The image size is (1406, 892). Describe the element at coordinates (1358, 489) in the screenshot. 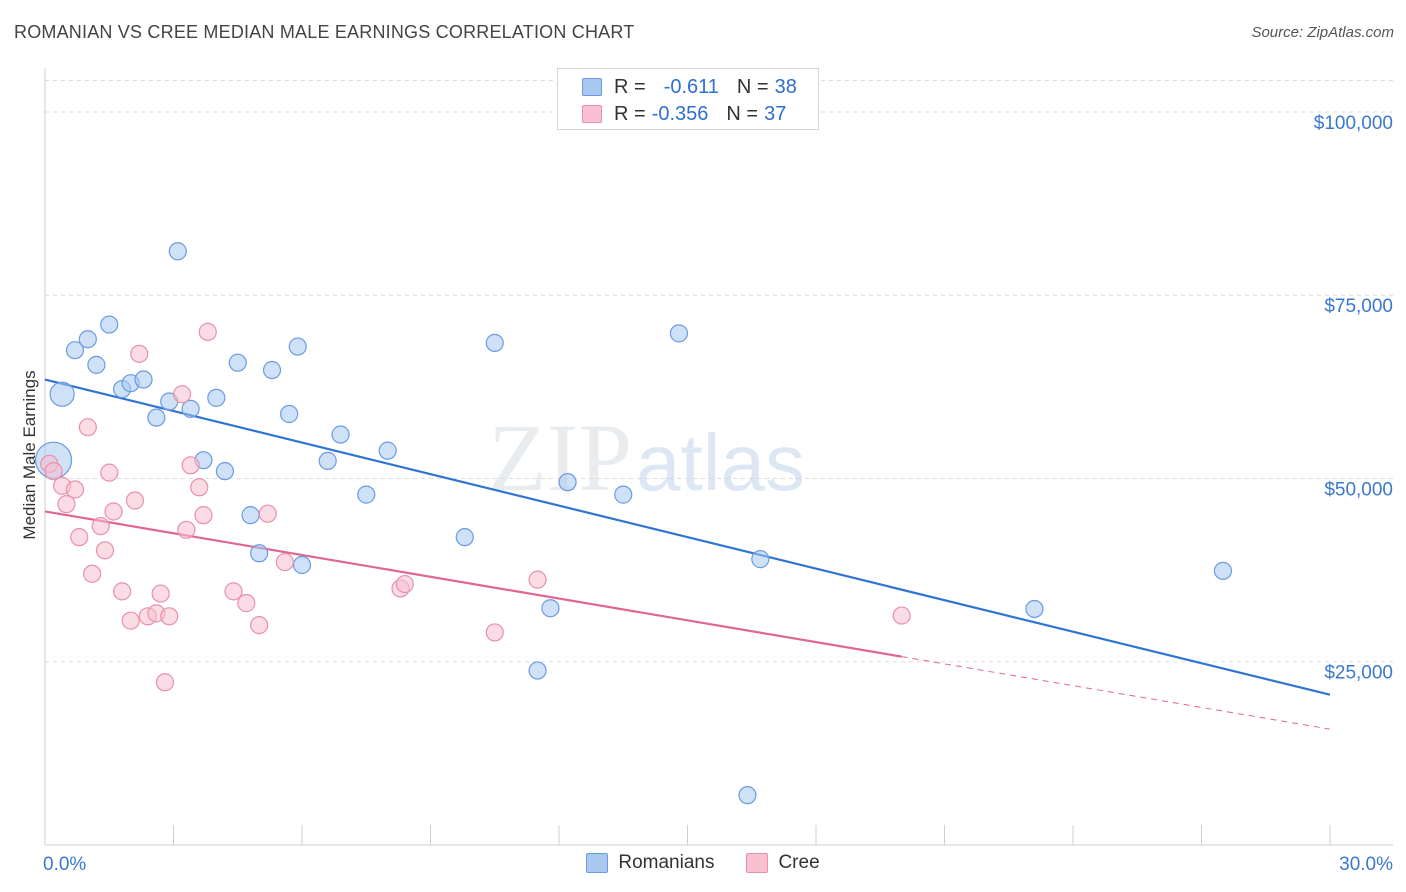

I see `y-tick-label: $50,000` at that location.